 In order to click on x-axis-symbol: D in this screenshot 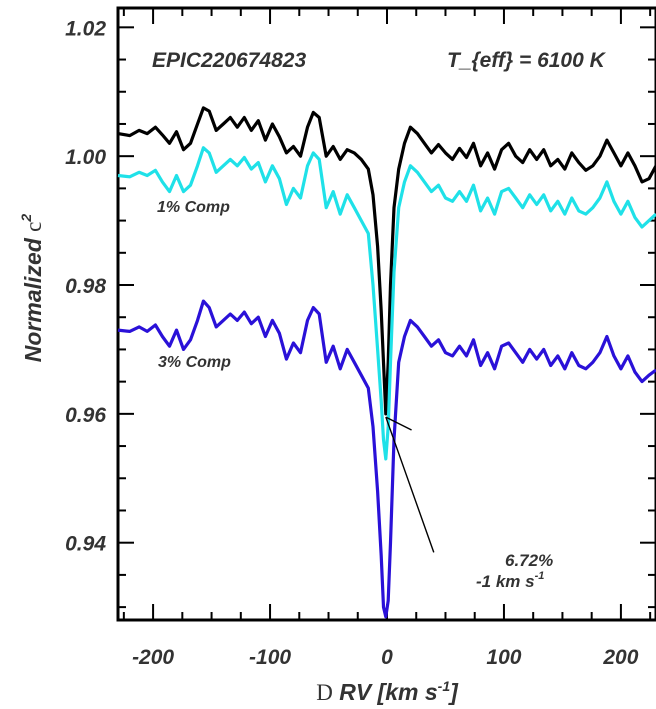, I will do `click(324, 692)`.